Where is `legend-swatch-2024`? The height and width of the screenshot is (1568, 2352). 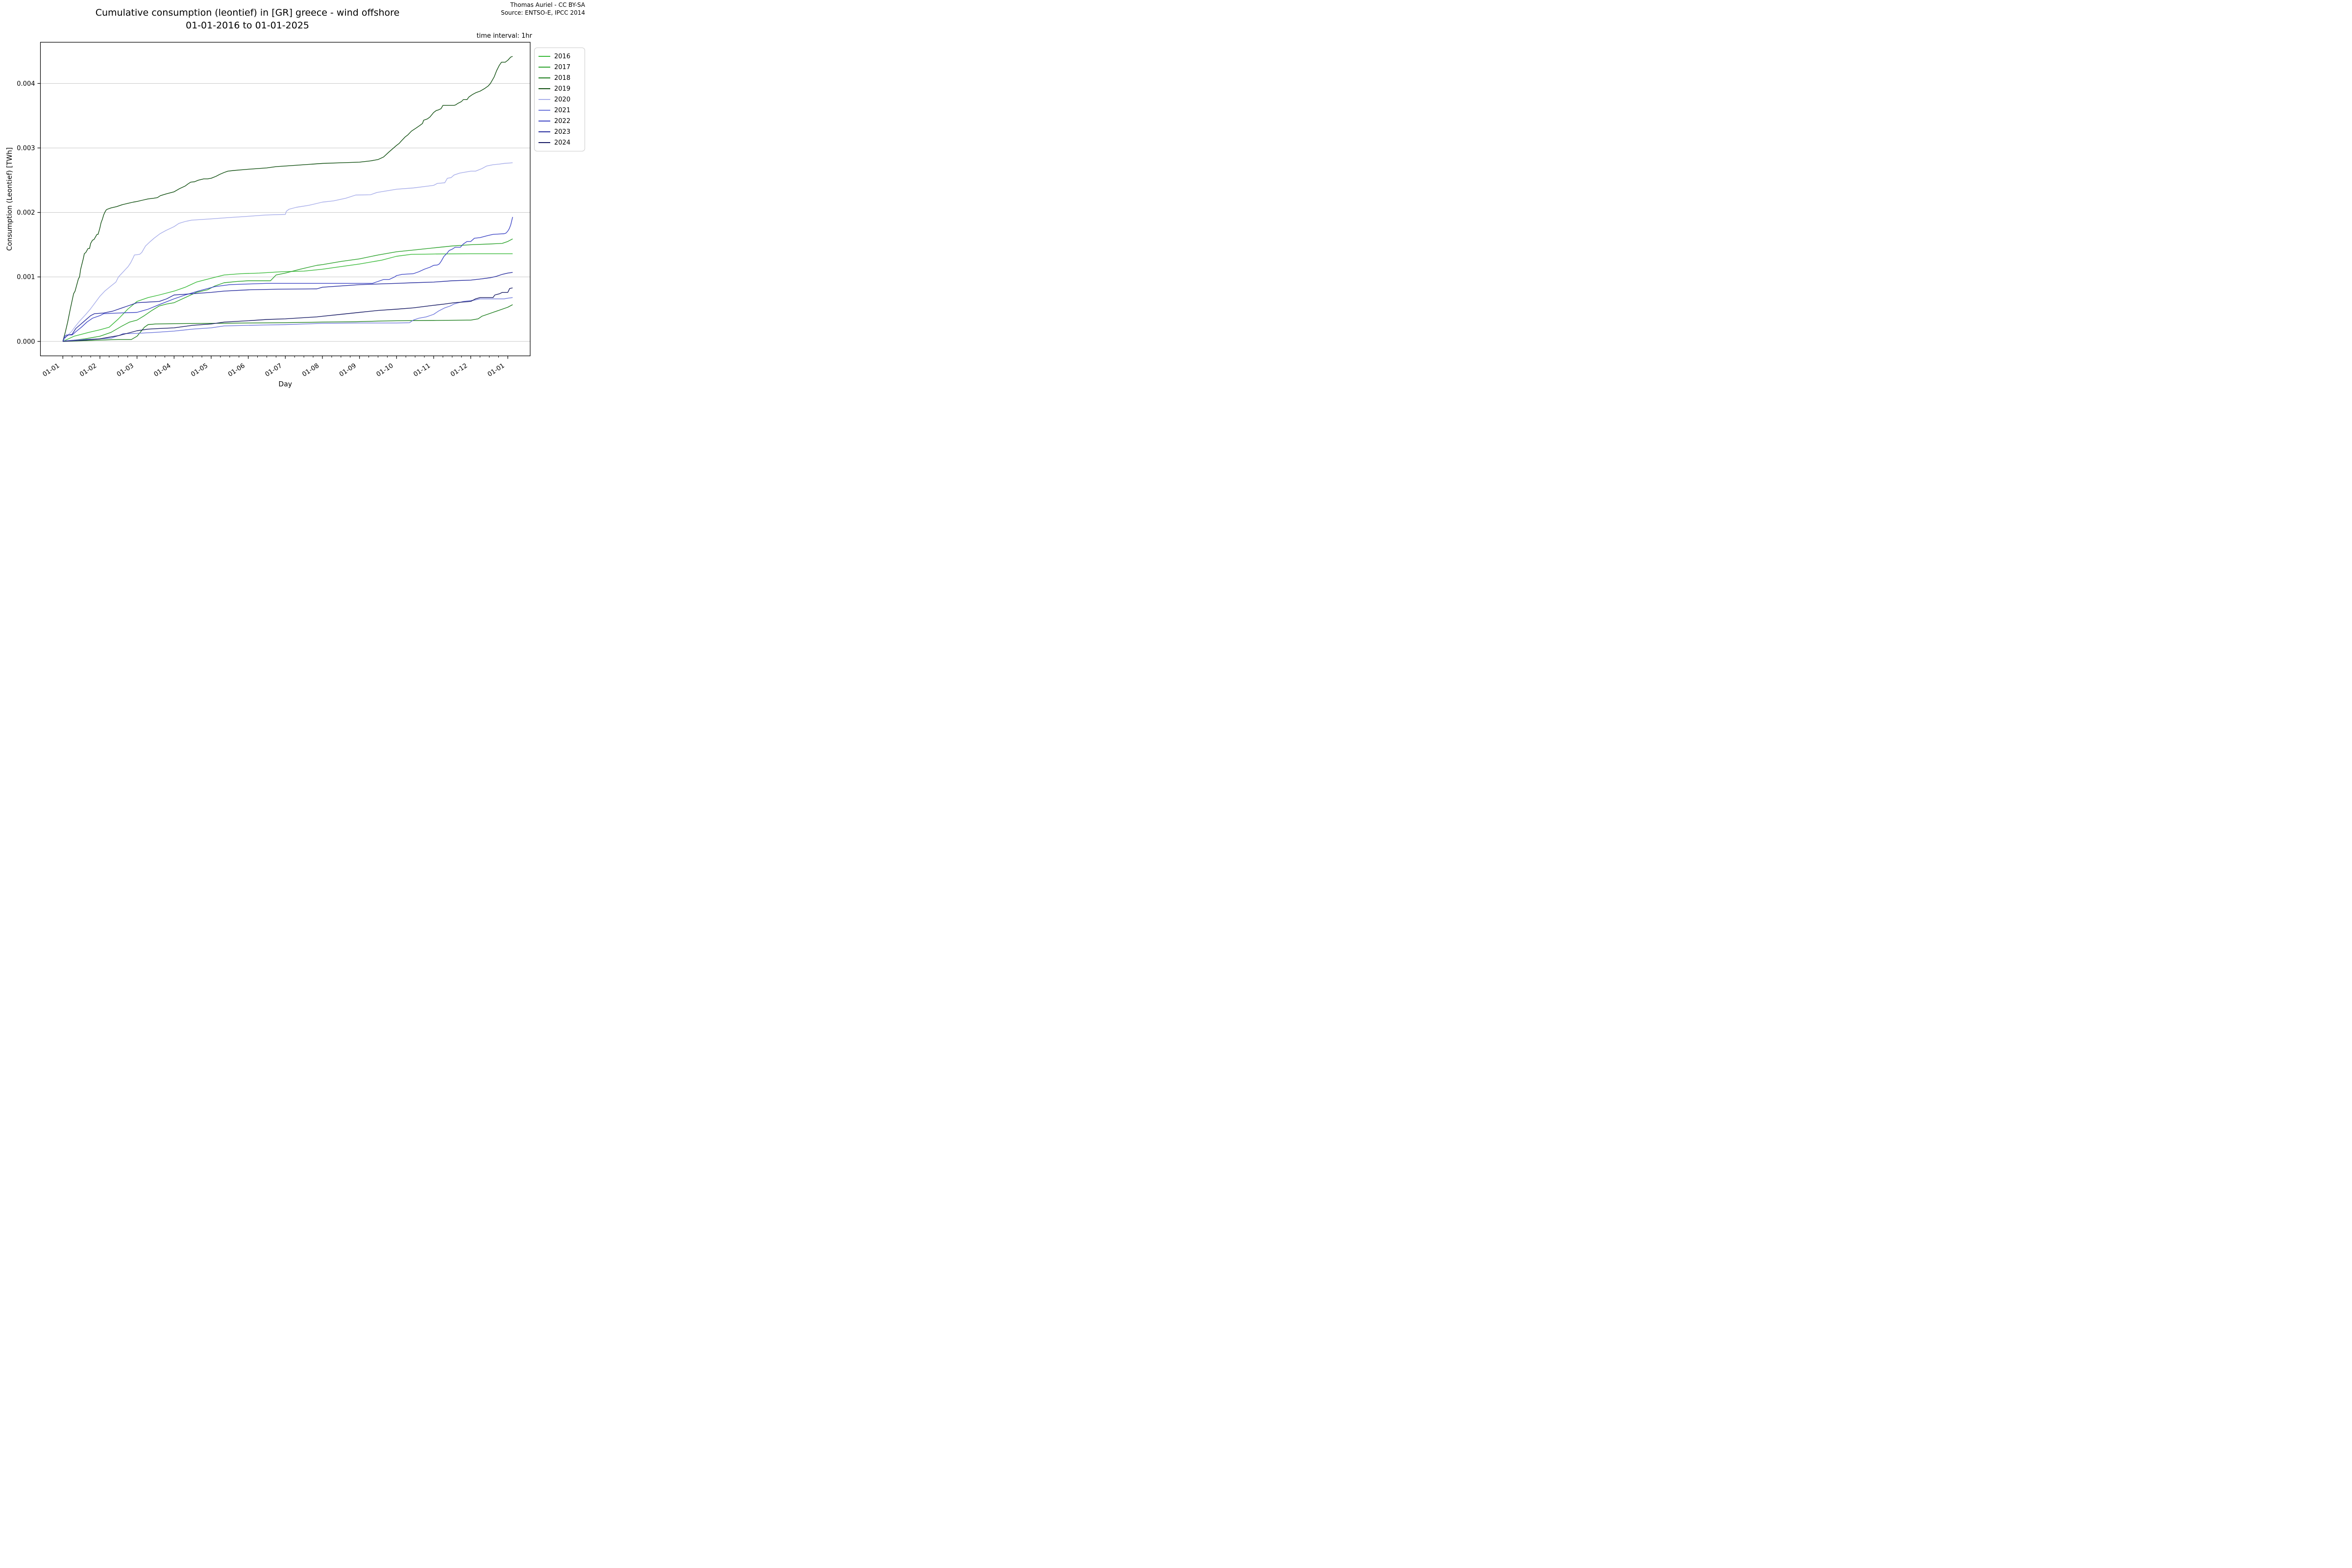
legend-swatch-2024 is located at coordinates (544, 142).